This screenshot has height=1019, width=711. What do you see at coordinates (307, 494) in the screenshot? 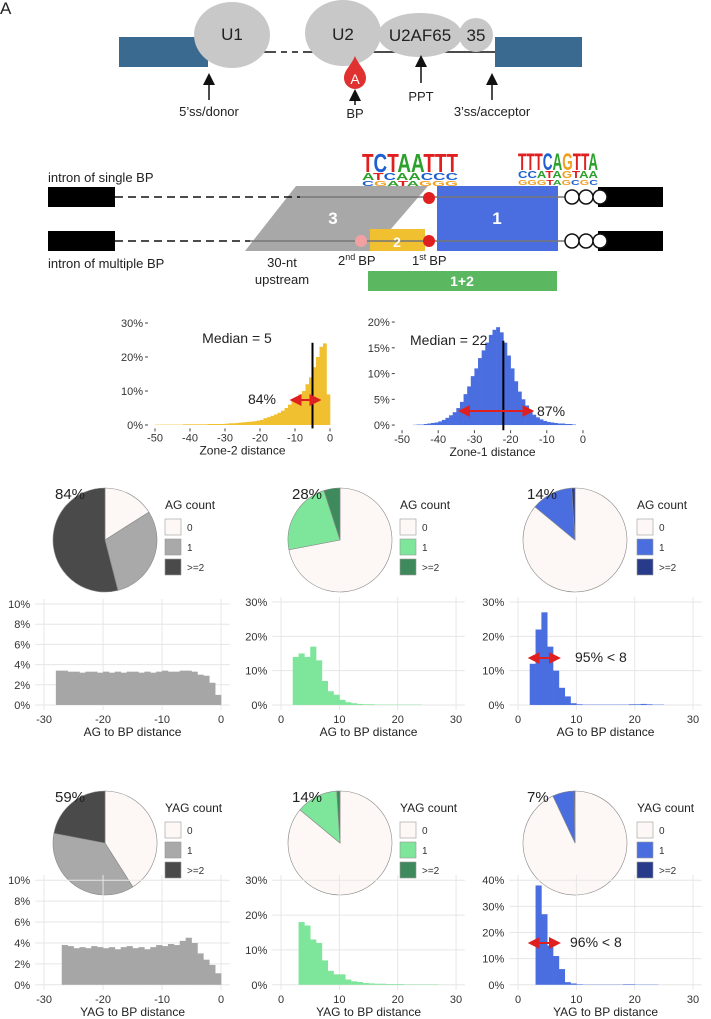
I see `pie-annotation: 28%` at bounding box center [307, 494].